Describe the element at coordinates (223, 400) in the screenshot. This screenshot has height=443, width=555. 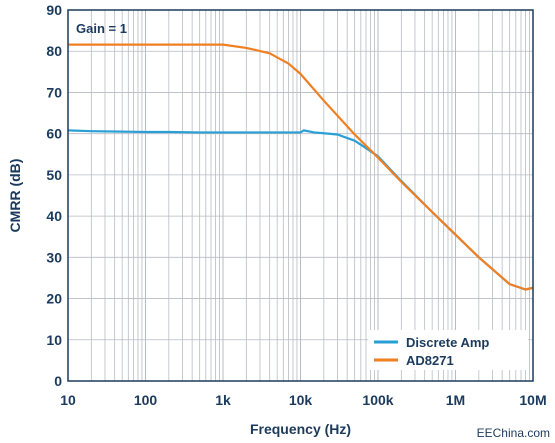
I see `x-tick-label: 1k` at that location.